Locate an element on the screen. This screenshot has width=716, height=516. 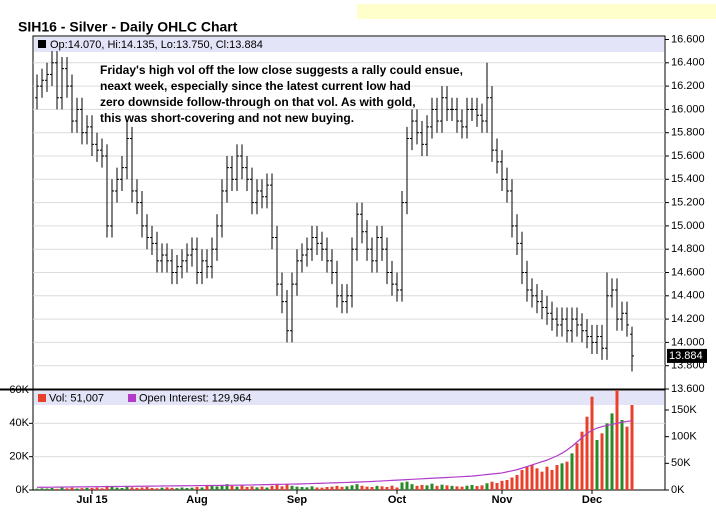
y-tick-label: 40K is located at coordinates (19, 423).